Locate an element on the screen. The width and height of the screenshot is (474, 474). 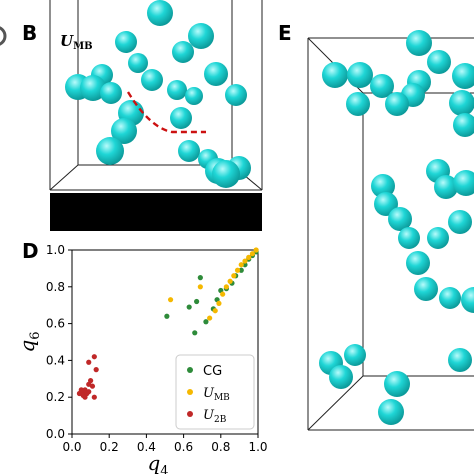
panel-e-letter: E is located at coordinates (285, 33).